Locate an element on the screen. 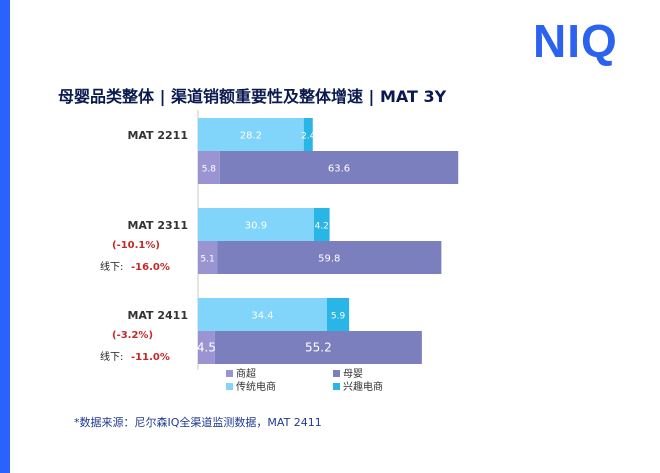 Image resolution: width=660 pixels, height=473 pixels. category-label: MAT 2411 is located at coordinates (157, 315).